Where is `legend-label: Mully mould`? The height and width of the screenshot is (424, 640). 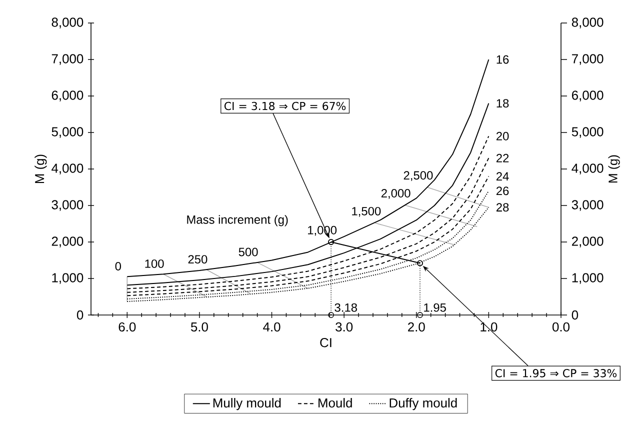
legend-label: Mully mould is located at coordinates (247, 404).